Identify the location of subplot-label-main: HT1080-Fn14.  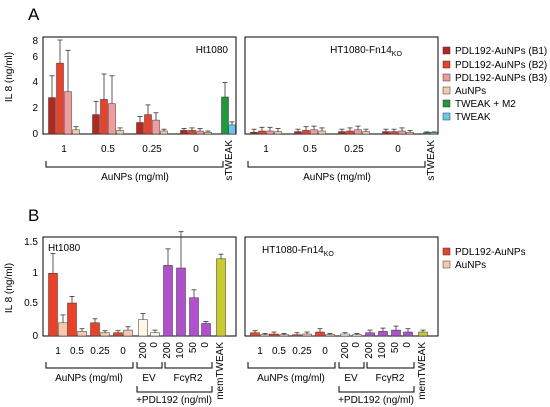
(361, 50).